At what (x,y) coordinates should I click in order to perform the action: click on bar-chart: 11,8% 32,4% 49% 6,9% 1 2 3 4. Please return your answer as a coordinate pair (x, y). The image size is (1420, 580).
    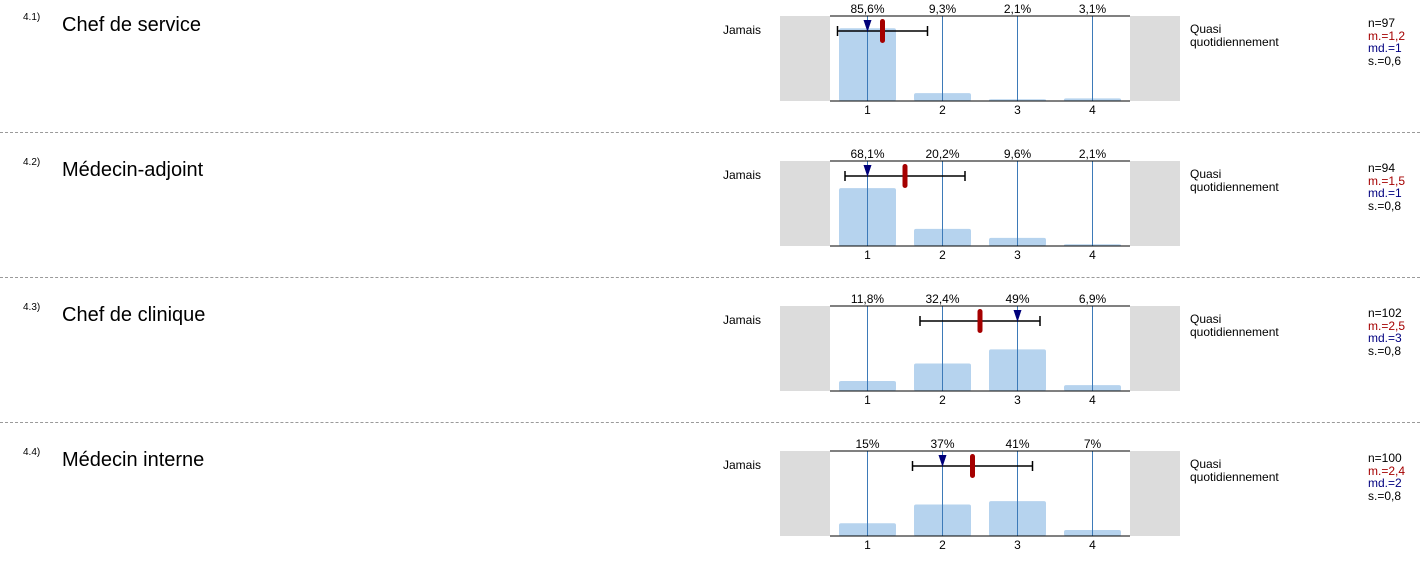
    Looking at the image, I should click on (980, 349).